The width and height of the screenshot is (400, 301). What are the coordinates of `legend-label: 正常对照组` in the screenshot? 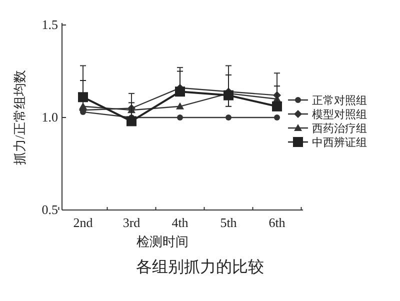 It's located at (339, 100).